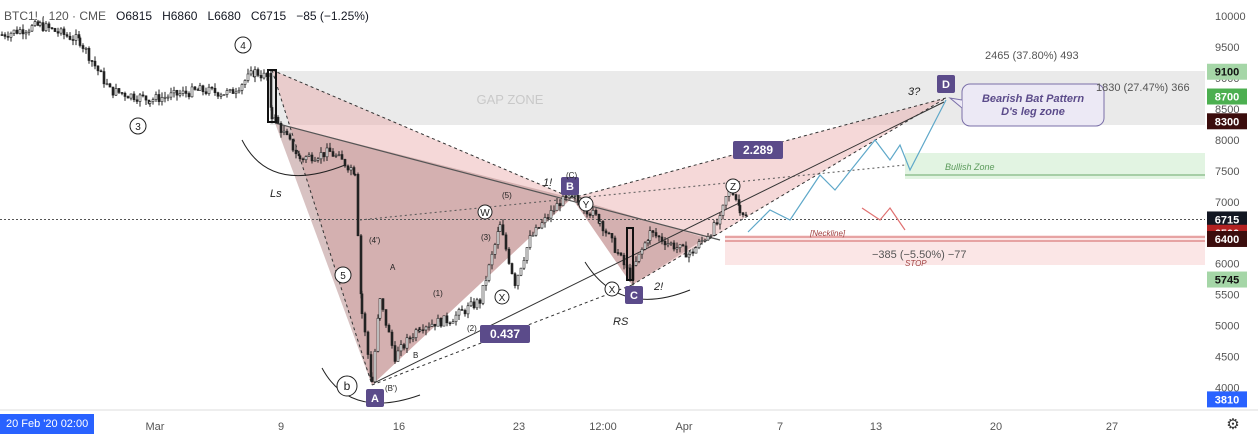 Image resolution: width=1258 pixels, height=443 pixels. Describe the element at coordinates (486, 237) in the screenshot. I see `wave-3-paren: (3)` at that location.